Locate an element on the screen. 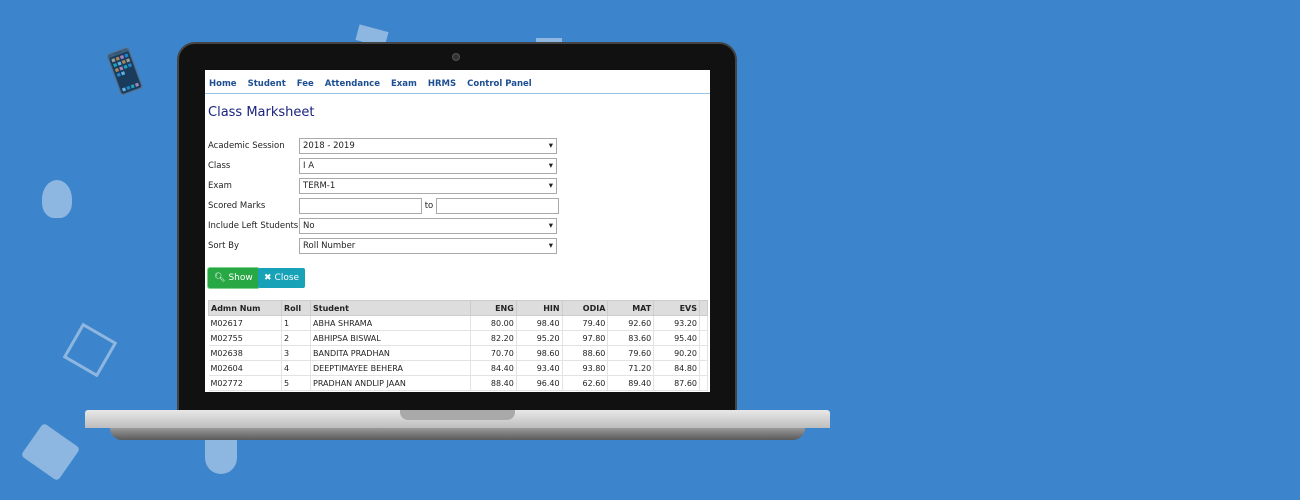  left-students-row: Include Left Students No ▾ is located at coordinates (382, 225).